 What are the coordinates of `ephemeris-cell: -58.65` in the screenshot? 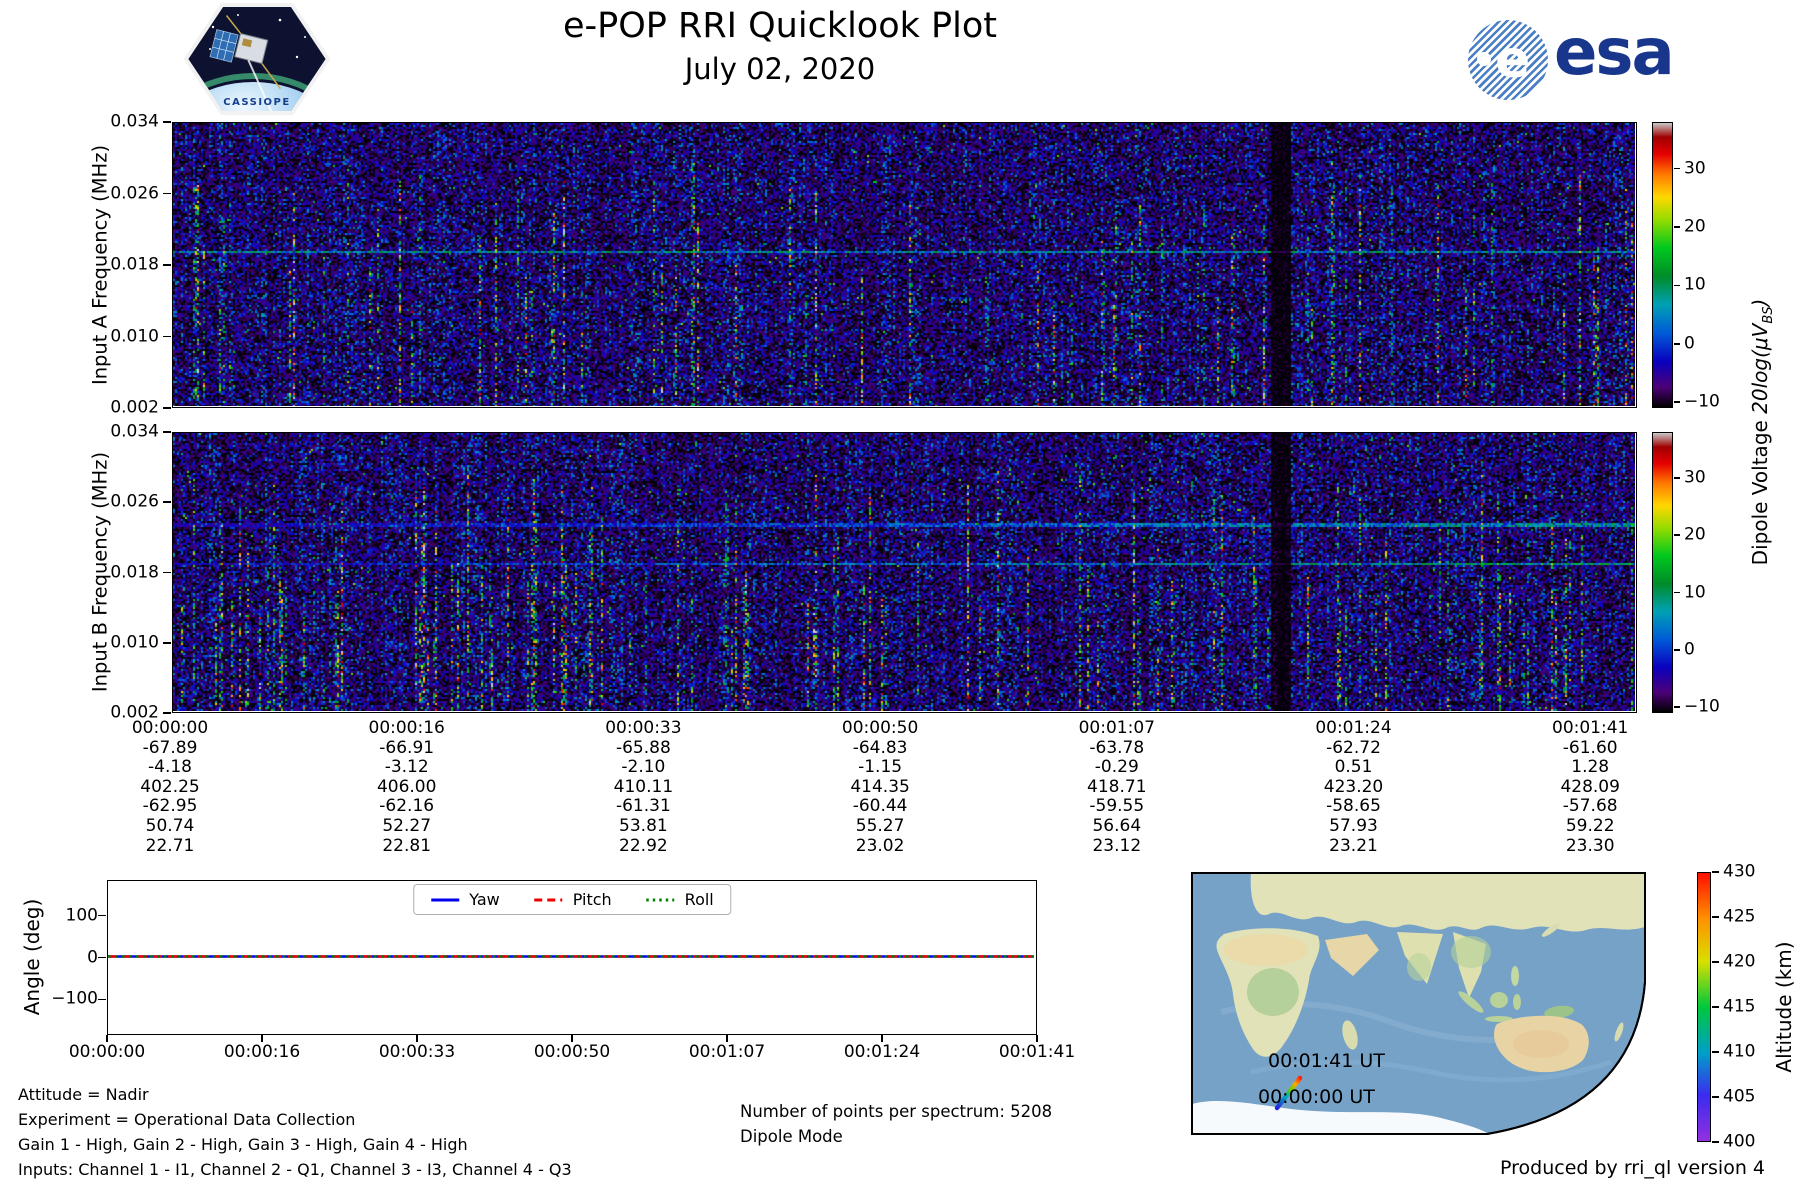 It's located at (1353, 806).